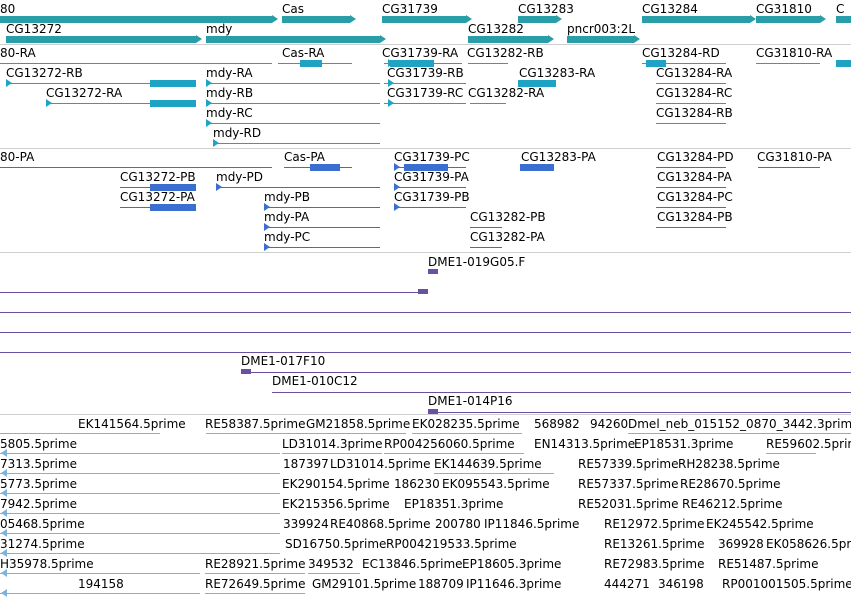 The image size is (851, 601). What do you see at coordinates (42, 544) in the screenshot?
I see `est-label: 31274.5prime` at bounding box center [42, 544].